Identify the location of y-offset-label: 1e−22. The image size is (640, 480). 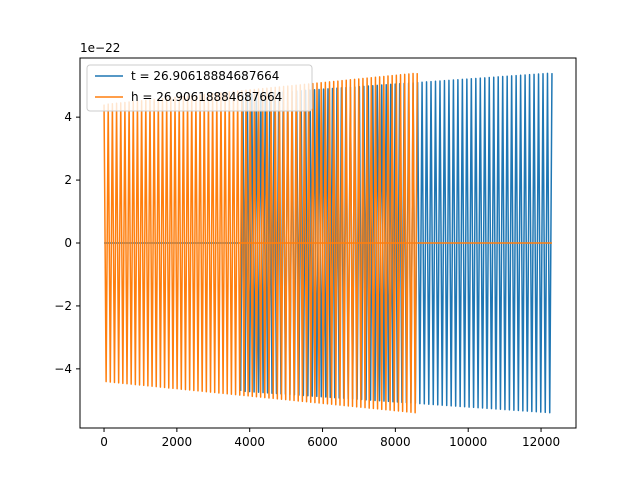
(100, 48).